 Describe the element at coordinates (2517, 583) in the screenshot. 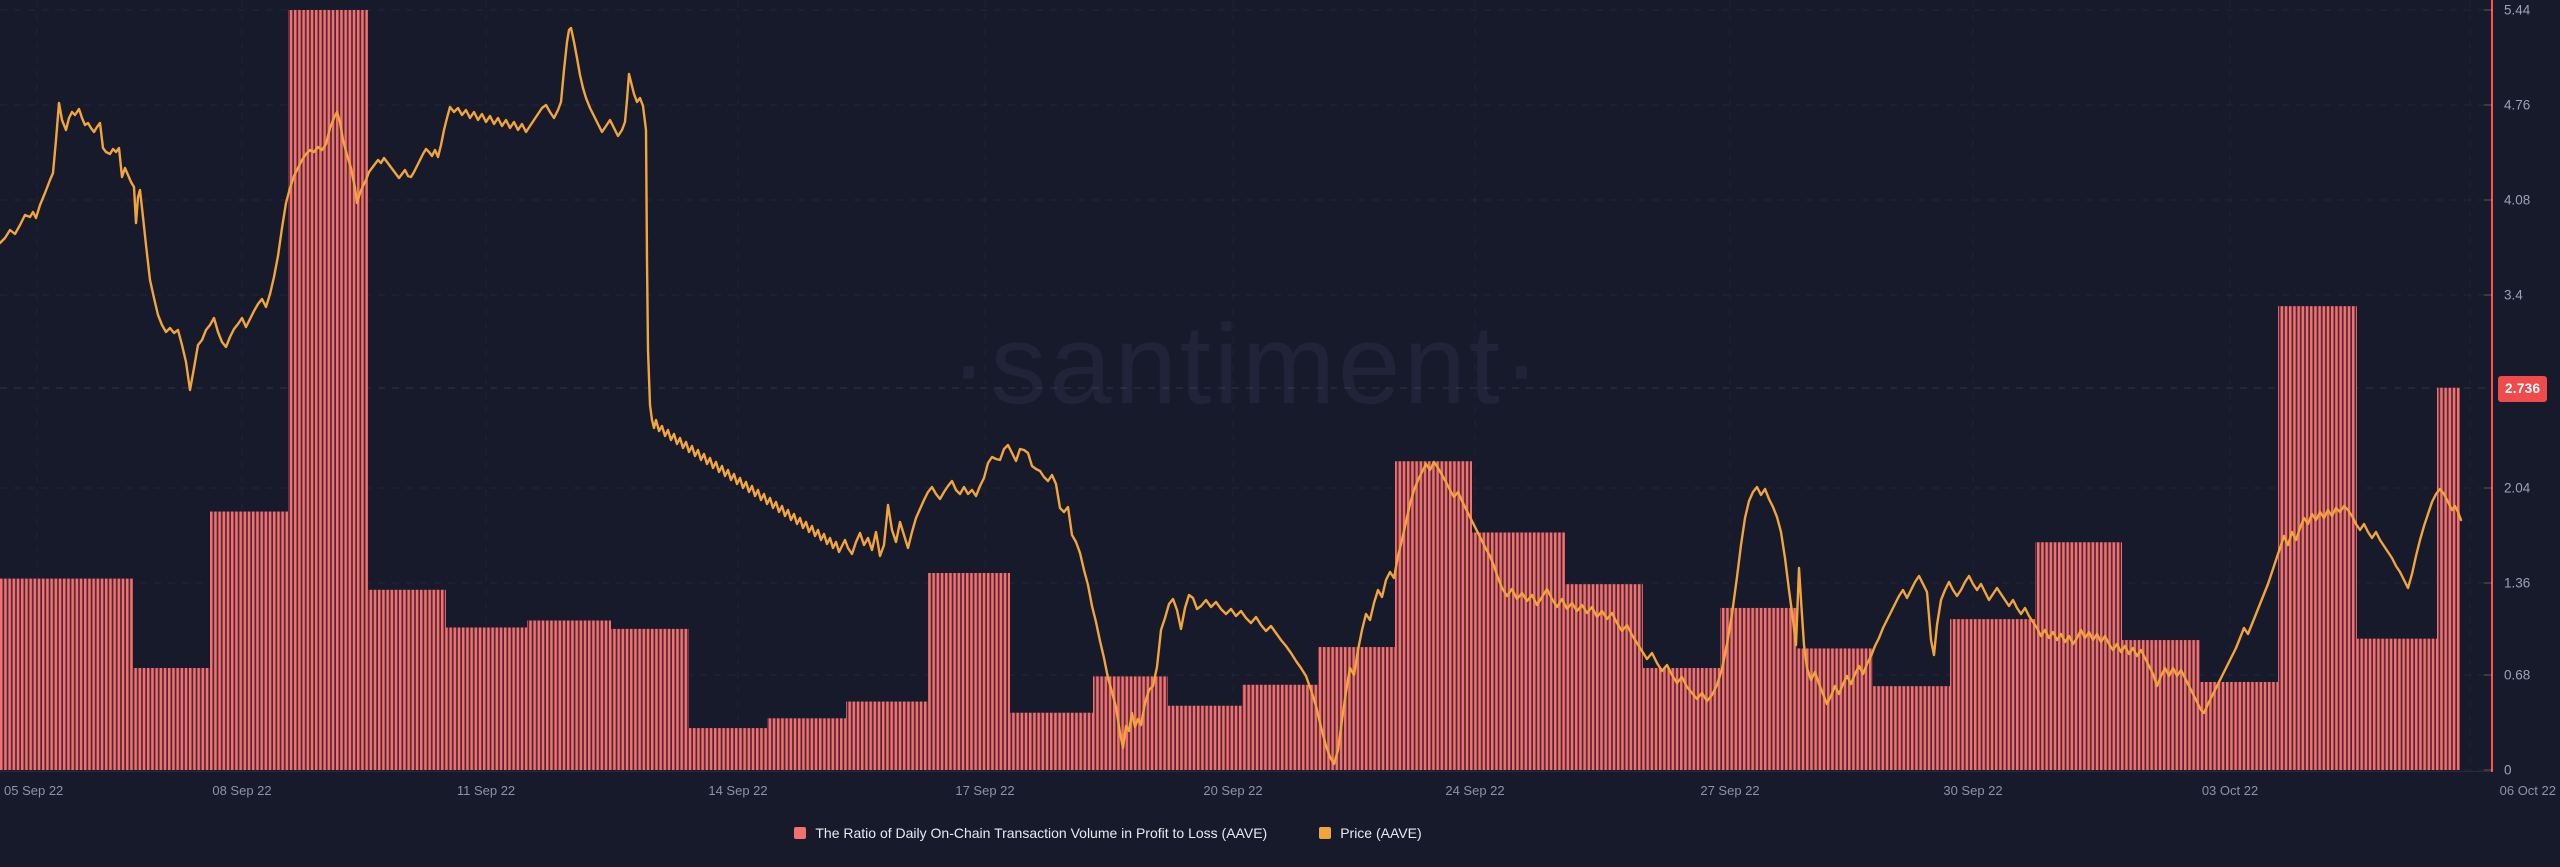

I see `y-axis-label: 1.36` at that location.